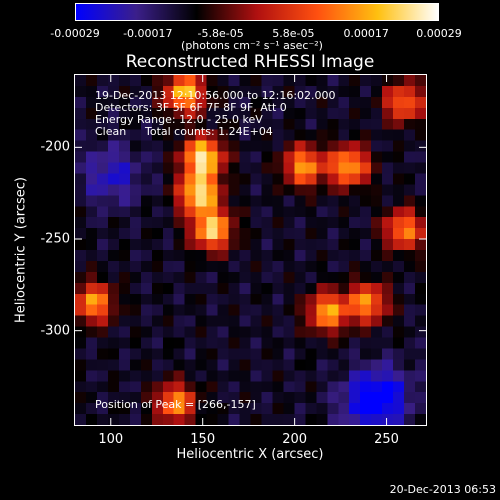  What do you see at coordinates (203, 439) in the screenshot?
I see `x-tick-label: 150` at bounding box center [203, 439].